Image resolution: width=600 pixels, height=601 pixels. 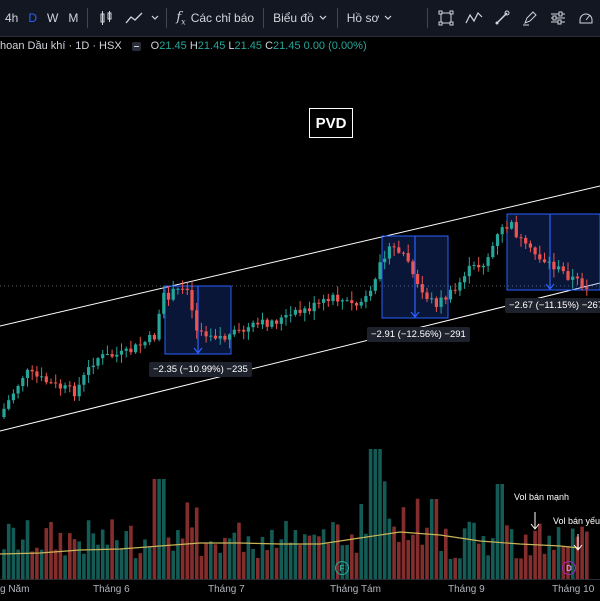 I want to click on interval-w: W, so click(x=53, y=18).